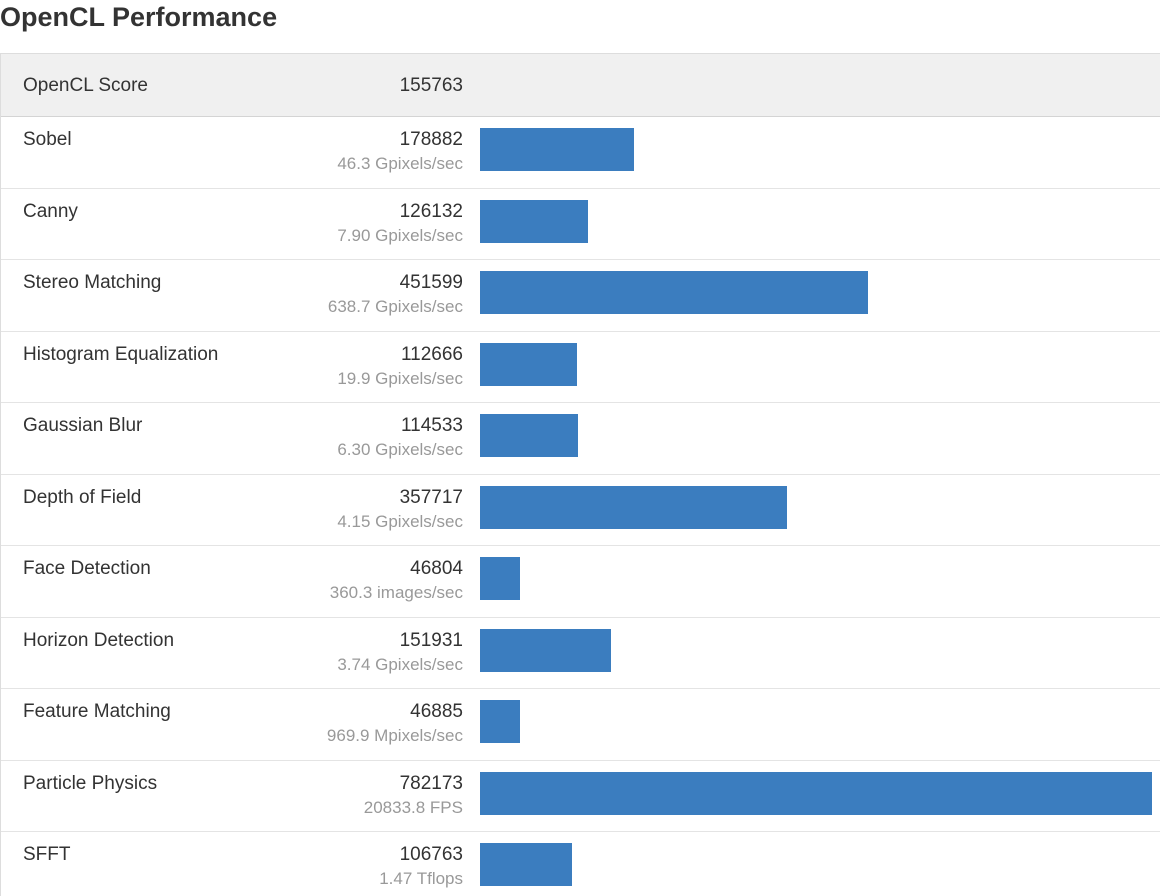 Image resolution: width=1160 pixels, height=896 pixels. Describe the element at coordinates (396, 592) in the screenshot. I see `benchmark-rate: 360.3 images/sec` at that location.